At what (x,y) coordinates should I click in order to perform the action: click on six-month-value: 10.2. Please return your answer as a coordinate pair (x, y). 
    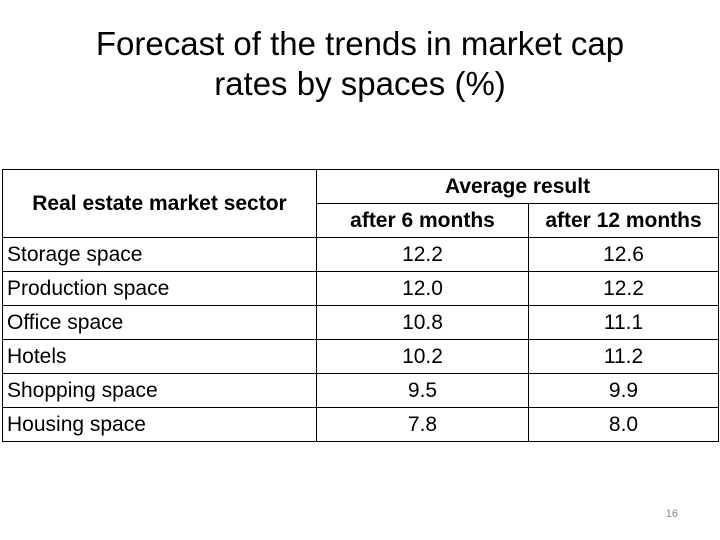
    Looking at the image, I should click on (422, 356).